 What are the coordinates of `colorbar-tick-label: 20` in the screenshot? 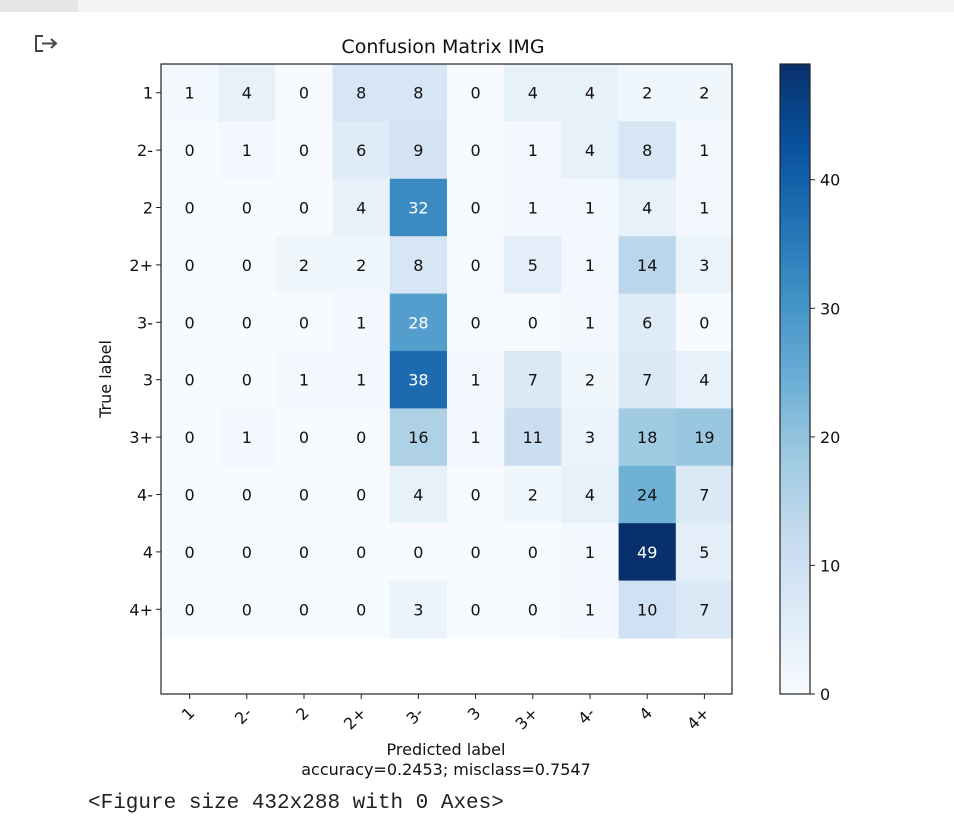 It's located at (830, 437).